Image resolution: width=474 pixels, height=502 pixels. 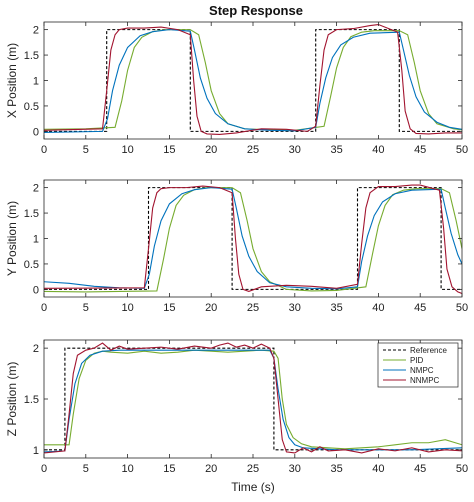 I want to click on figure-title: Step Response, so click(x=256, y=10).